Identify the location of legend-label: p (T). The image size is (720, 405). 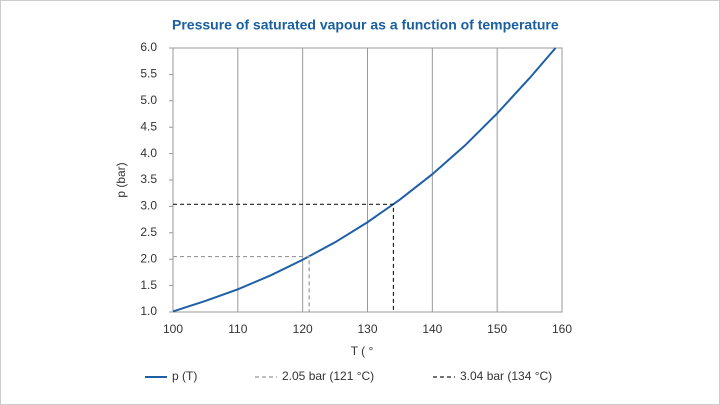
(184, 376).